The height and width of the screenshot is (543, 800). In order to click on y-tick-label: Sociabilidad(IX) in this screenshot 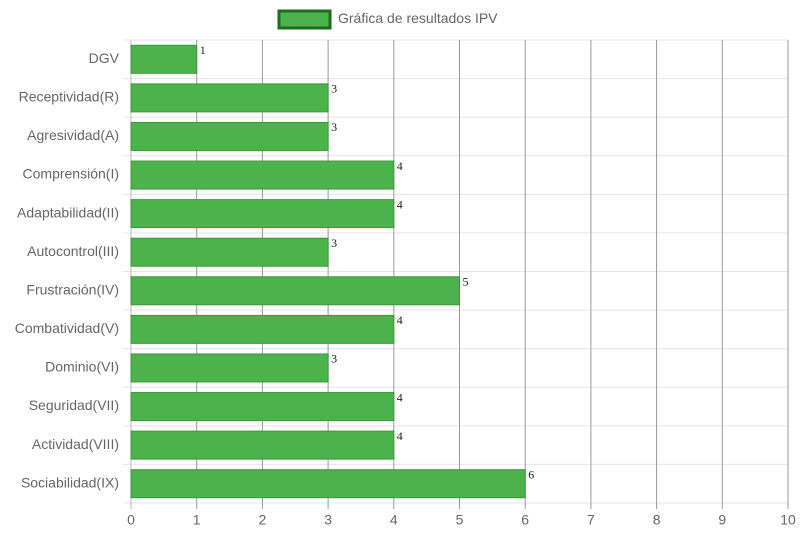, I will do `click(70, 482)`.